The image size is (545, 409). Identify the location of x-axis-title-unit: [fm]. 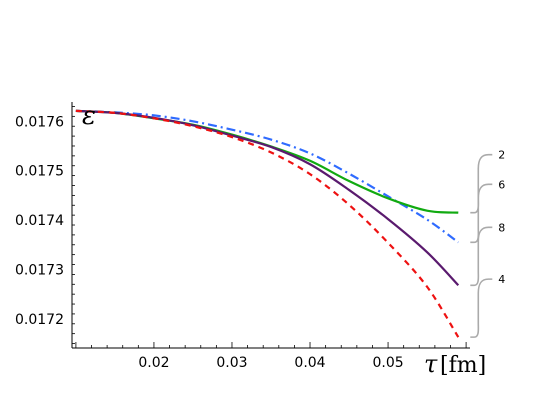
(463, 365).